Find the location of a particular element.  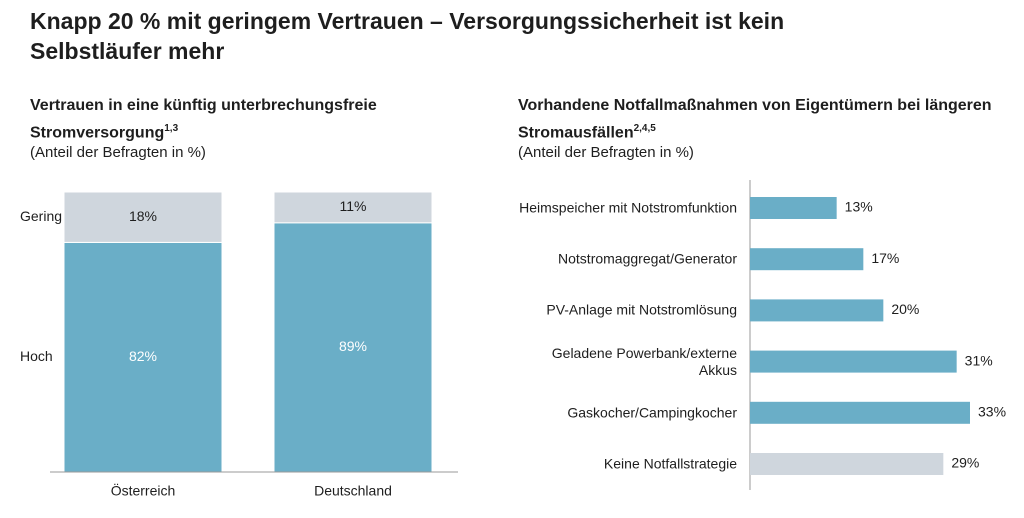

value-label: 33% is located at coordinates (992, 412).